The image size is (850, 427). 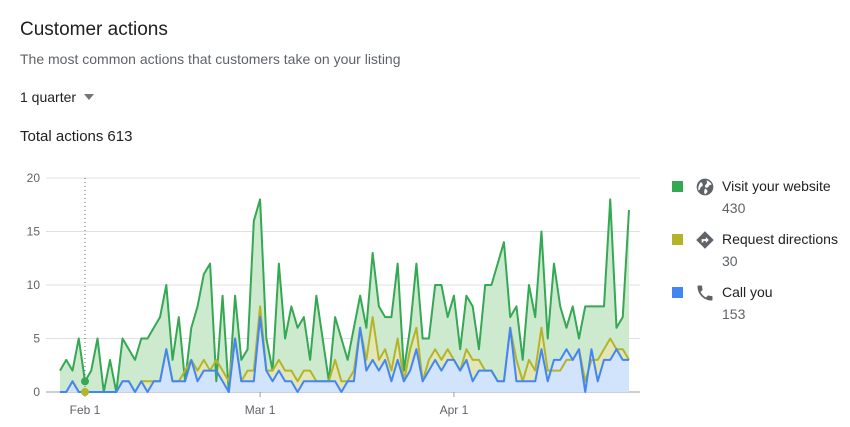 What do you see at coordinates (730, 261) in the screenshot?
I see `legend-count-directions: 30` at bounding box center [730, 261].